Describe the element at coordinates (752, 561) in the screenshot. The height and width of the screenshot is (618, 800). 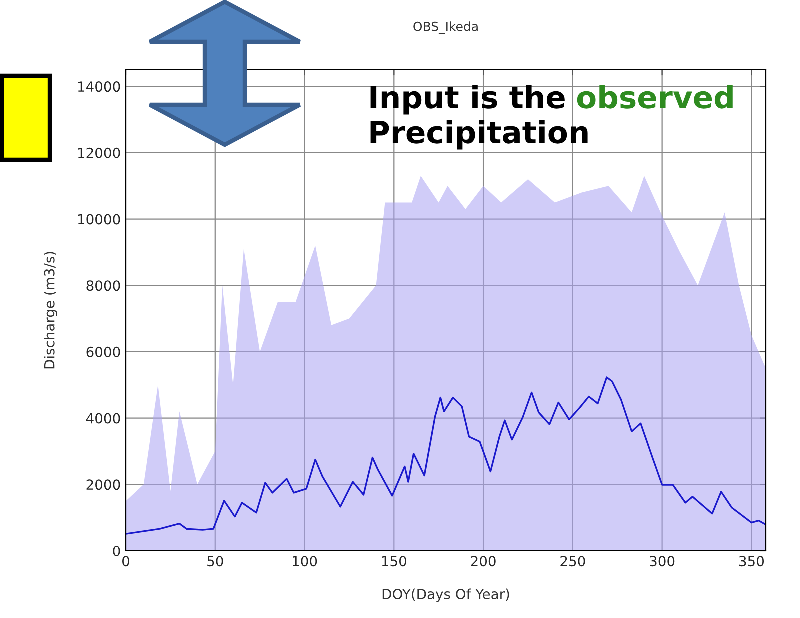
I see `x-tick-label: 350` at that location.